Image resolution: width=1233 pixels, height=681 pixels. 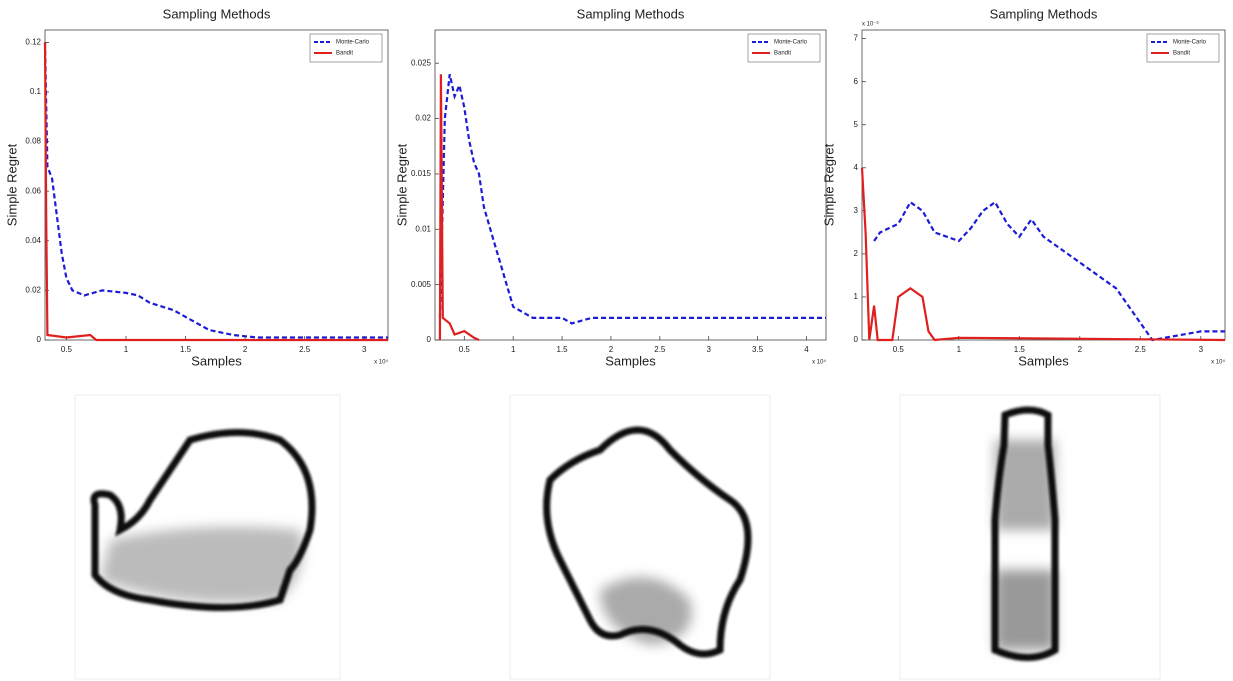 I want to click on y-tick-label: 0.01, so click(x=423, y=228).